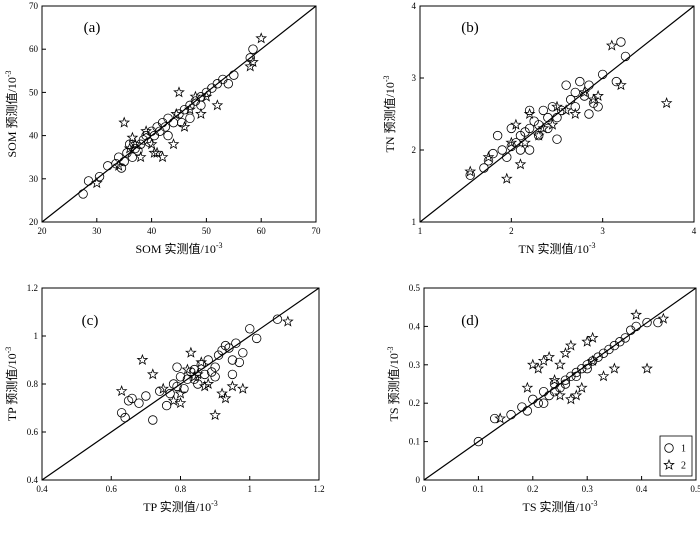 The height and width of the screenshot is (539, 700). What do you see at coordinates (36, 336) in the screenshot?
I see `y-tick-label: 1` at bounding box center [36, 336].